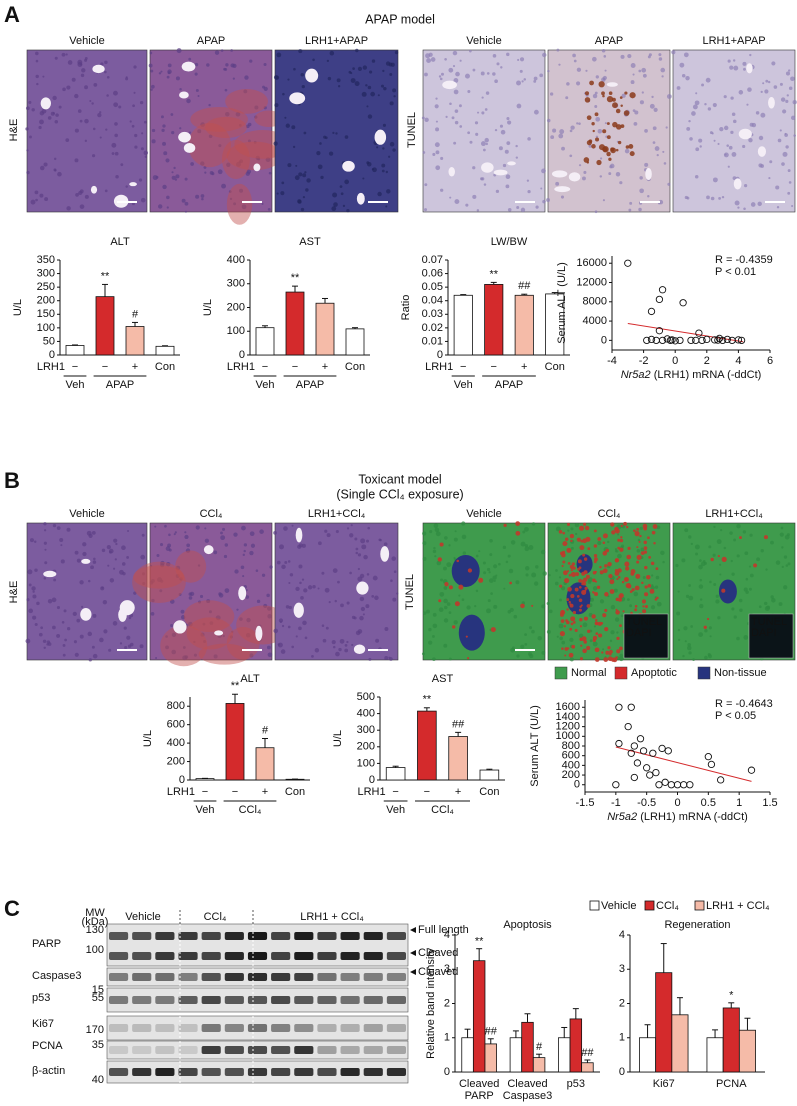  What do you see at coordinates (235, 159) in the screenshot?
I see `necrosis-area` at bounding box center [235, 159].